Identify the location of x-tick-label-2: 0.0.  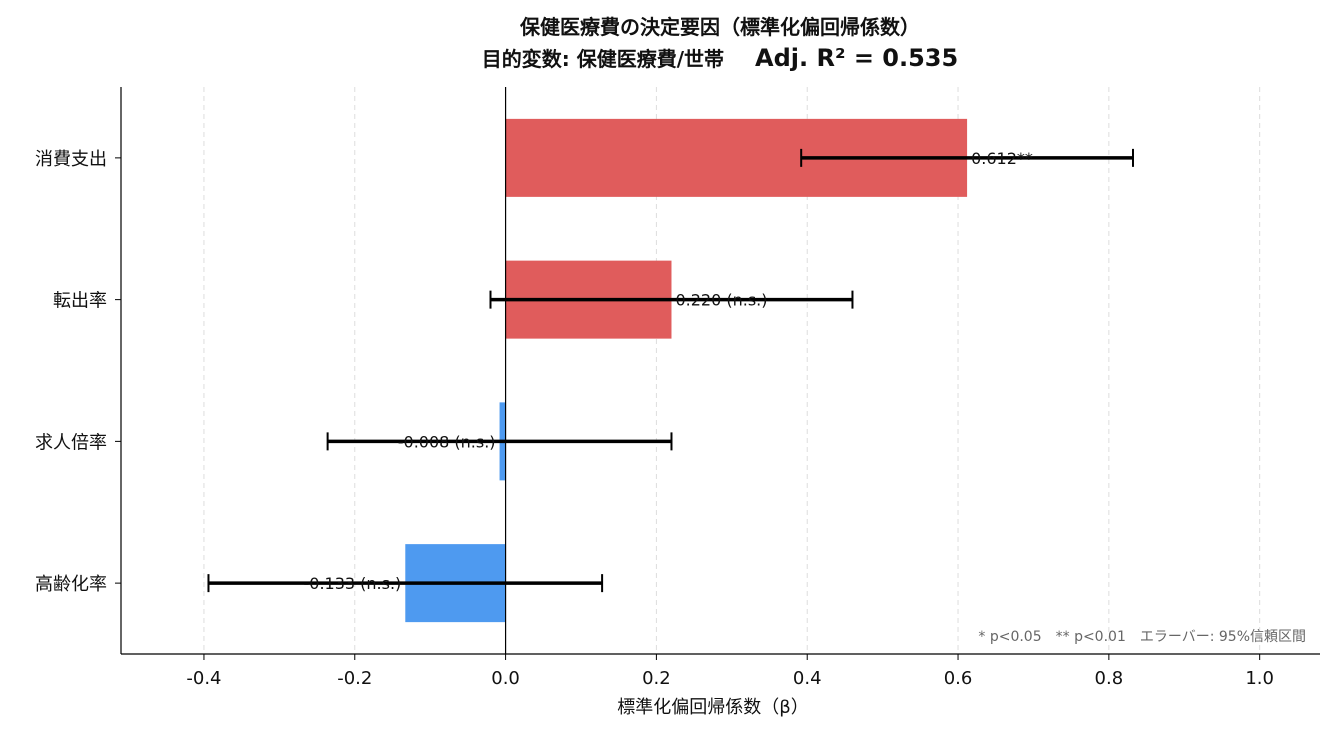
(505, 678).